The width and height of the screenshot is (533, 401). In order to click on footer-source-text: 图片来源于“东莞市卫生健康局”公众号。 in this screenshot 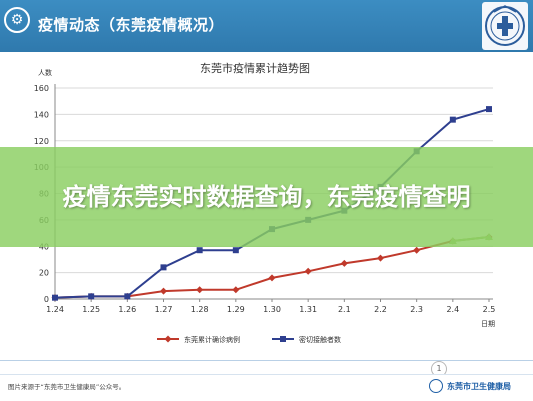, I will do `click(67, 387)`.